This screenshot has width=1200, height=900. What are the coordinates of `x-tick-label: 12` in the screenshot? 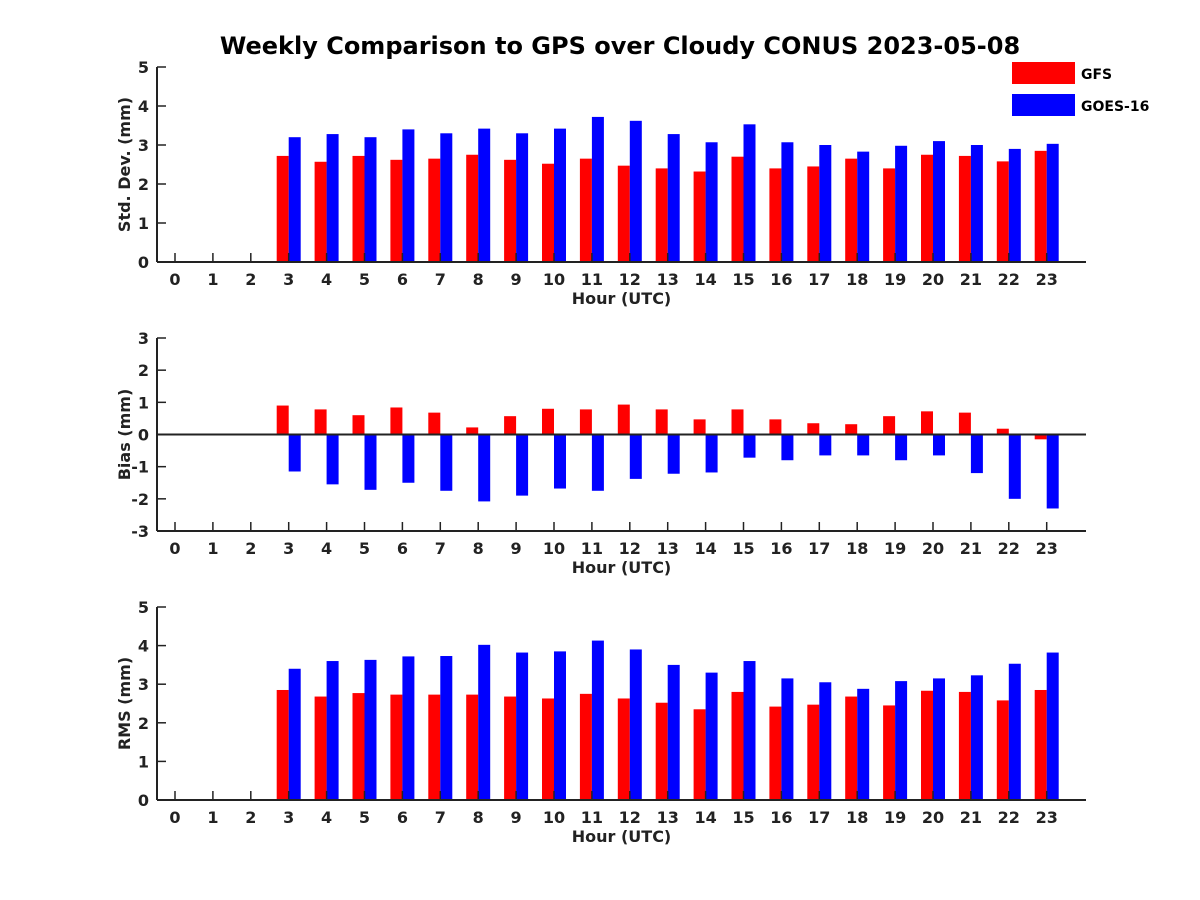 It's located at (630, 279).